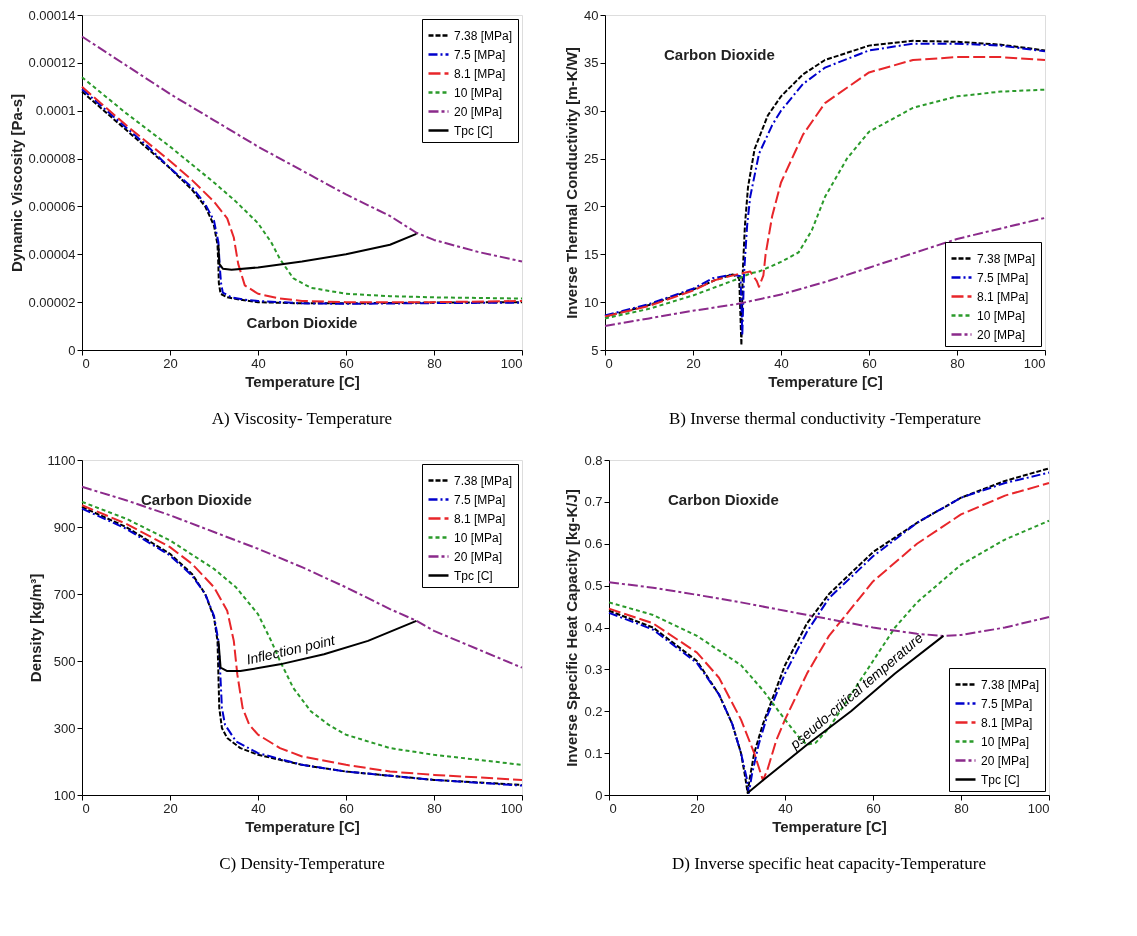  What do you see at coordinates (55, 111) in the screenshot?
I see `y-tick-label: 0.0001` at bounding box center [55, 111].